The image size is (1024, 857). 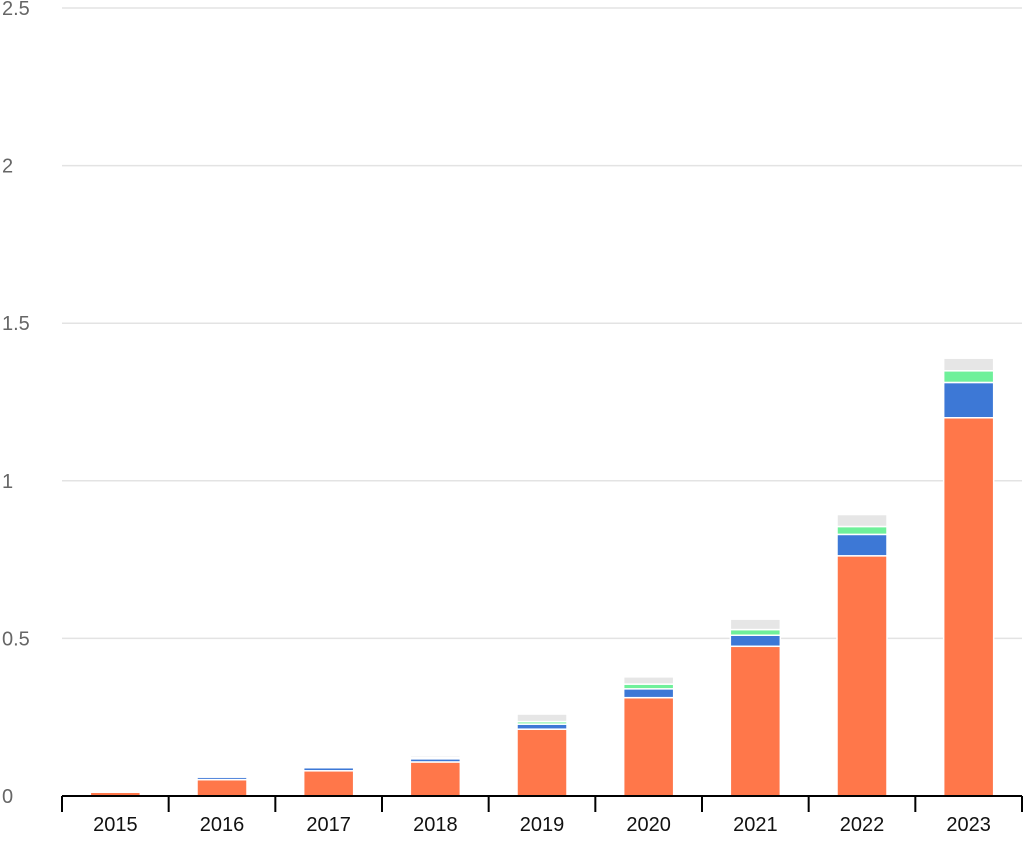 What do you see at coordinates (435, 756) in the screenshot?
I see `bar-segment-2018-s4` at bounding box center [435, 756].